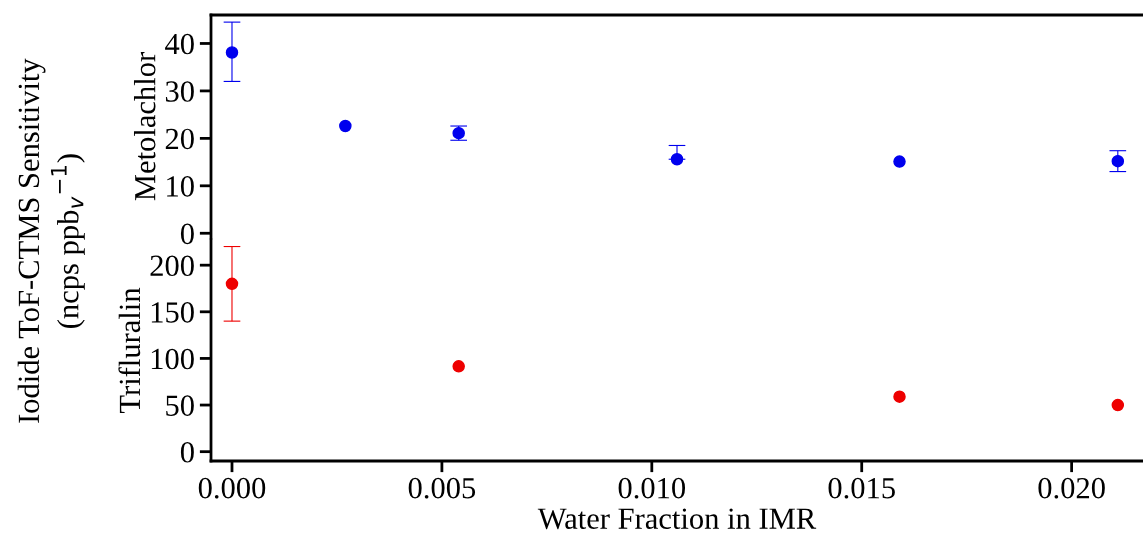 Image resolution: width=1143 pixels, height=548 pixels. What do you see at coordinates (677, 519) in the screenshot?
I see `x-axis-title: Water Fraction in IMR` at bounding box center [677, 519].